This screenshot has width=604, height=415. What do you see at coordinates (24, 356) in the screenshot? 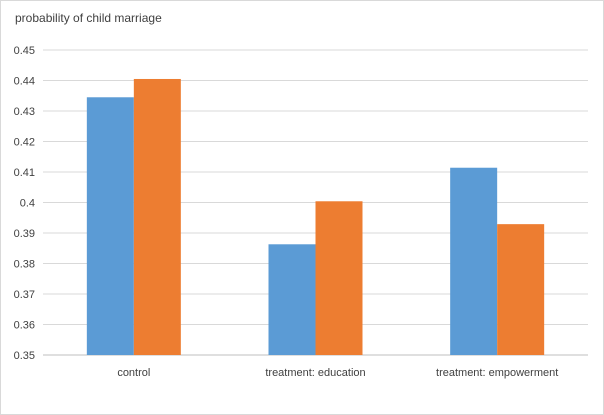
I see `y-tick-label: 0.35` at bounding box center [24, 356].